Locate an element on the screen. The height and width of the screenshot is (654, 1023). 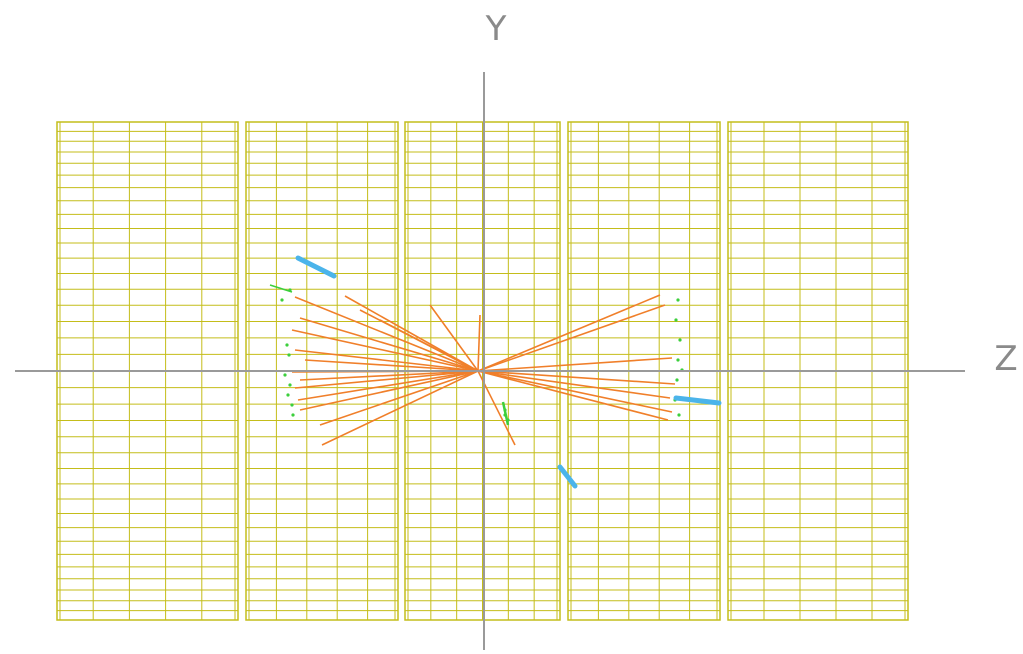
y-axis-label: Y is located at coordinates (496, 29).